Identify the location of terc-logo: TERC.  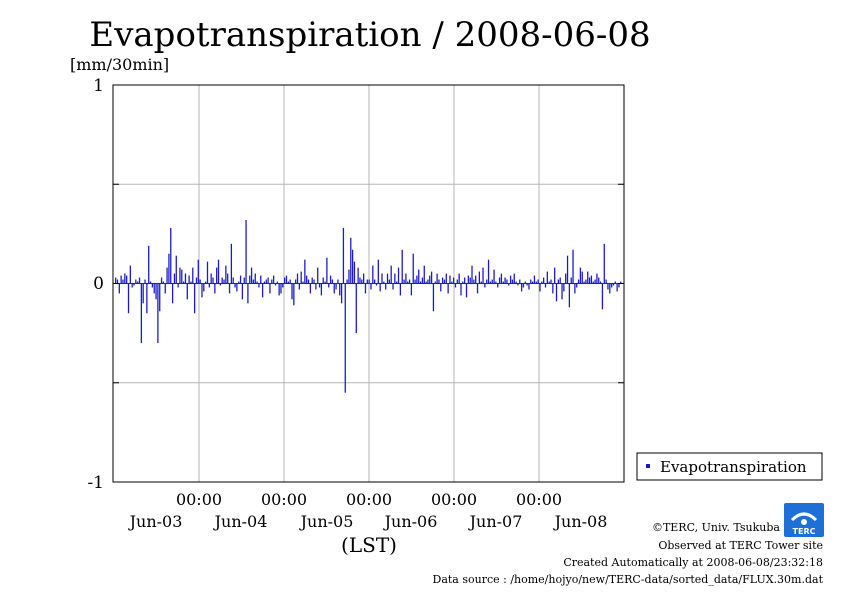
(804, 520).